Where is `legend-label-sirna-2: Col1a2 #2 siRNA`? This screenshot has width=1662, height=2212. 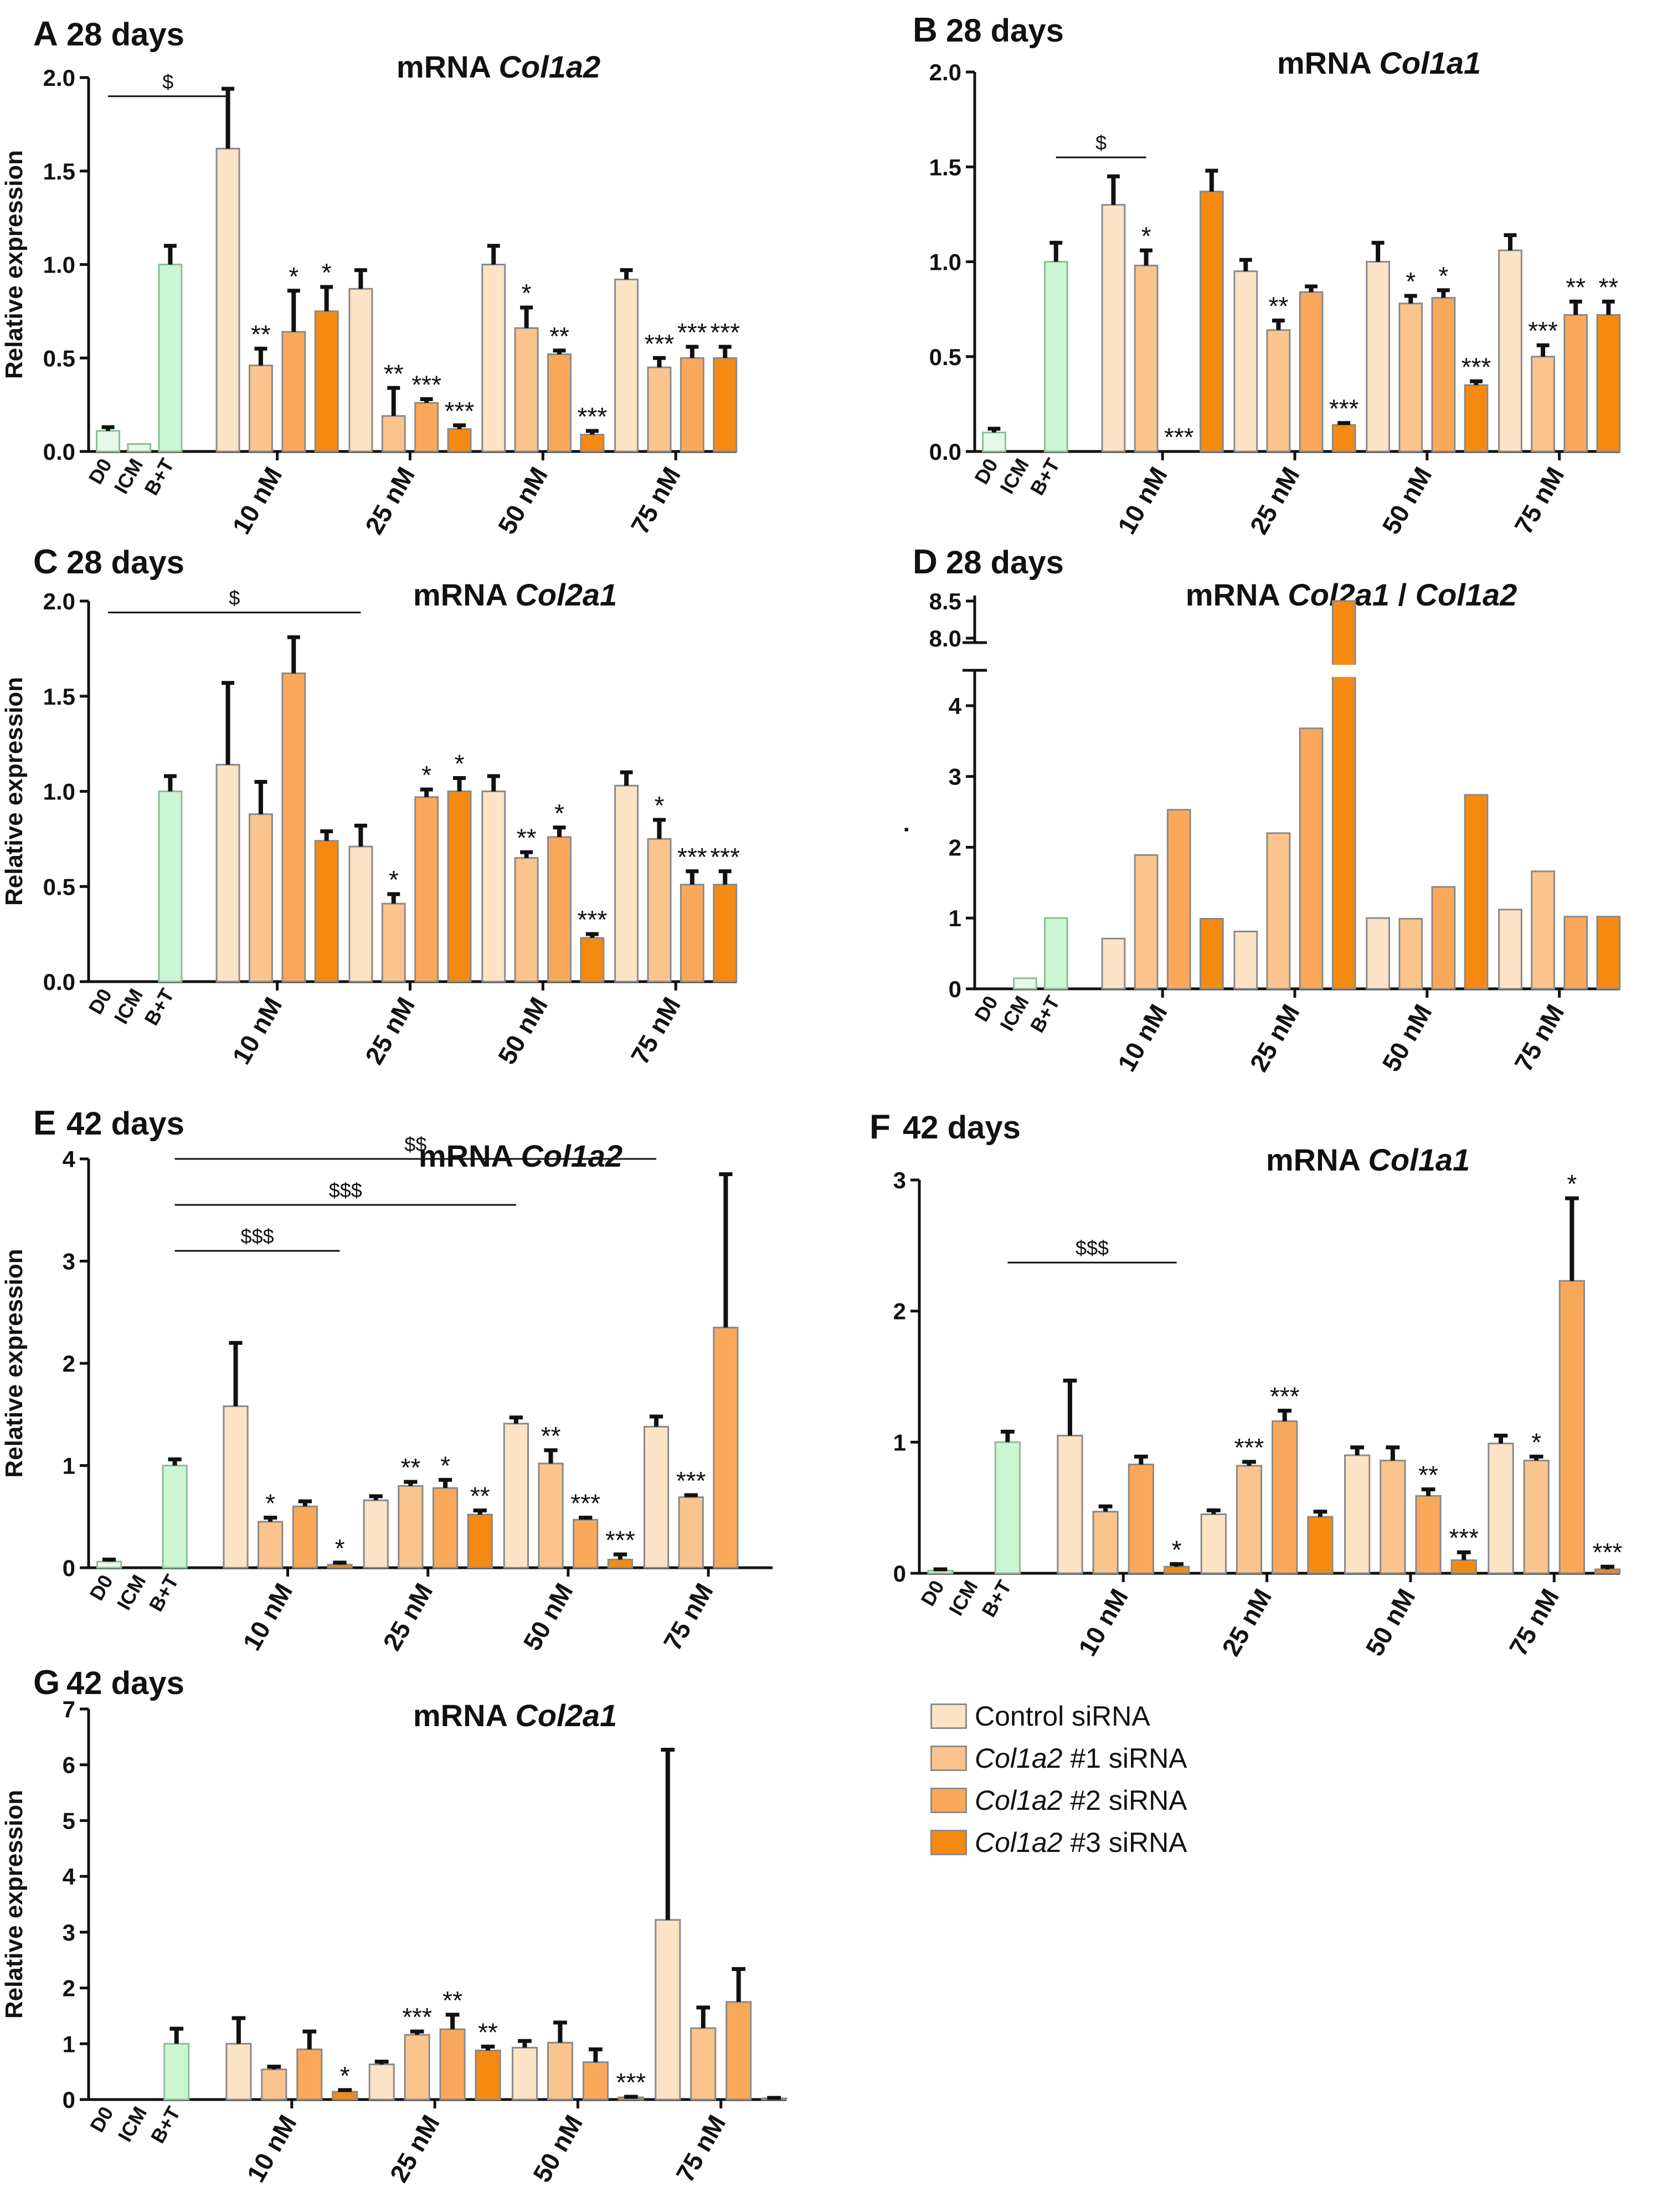
legend-label-sirna-2: Col1a2 #2 siRNA is located at coordinates (1081, 1800).